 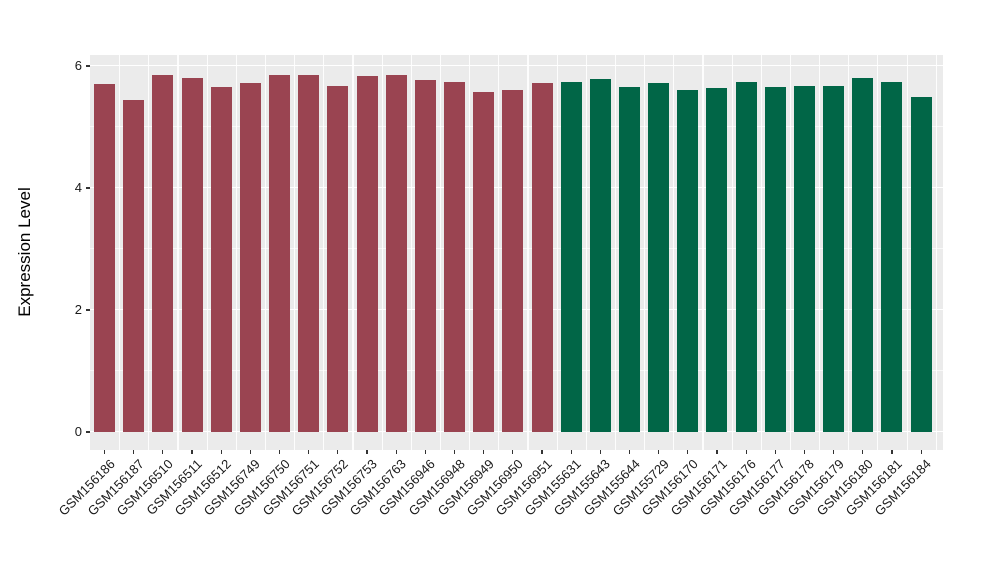 I want to click on bar-GSM156752, so click(x=338, y=258).